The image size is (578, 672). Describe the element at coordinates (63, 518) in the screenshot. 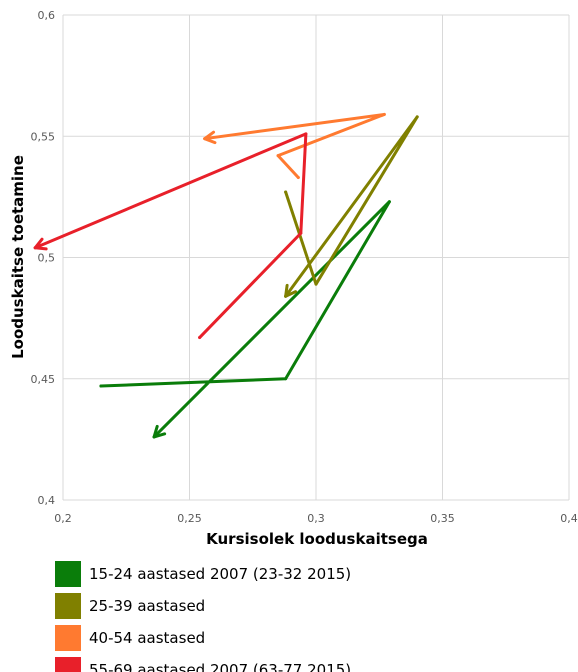

I see `x-tick-label: 0,2` at that location.